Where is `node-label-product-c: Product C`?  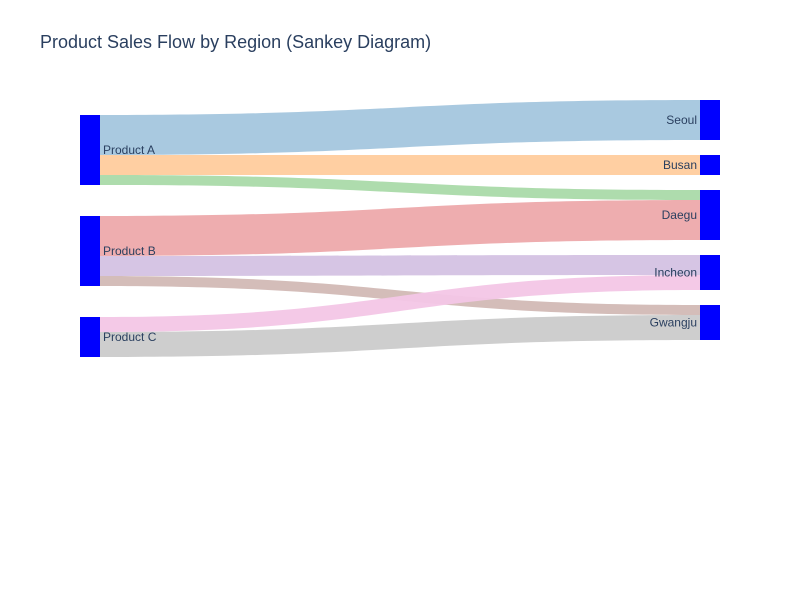
node-label-product-c: Product C is located at coordinates (130, 337).